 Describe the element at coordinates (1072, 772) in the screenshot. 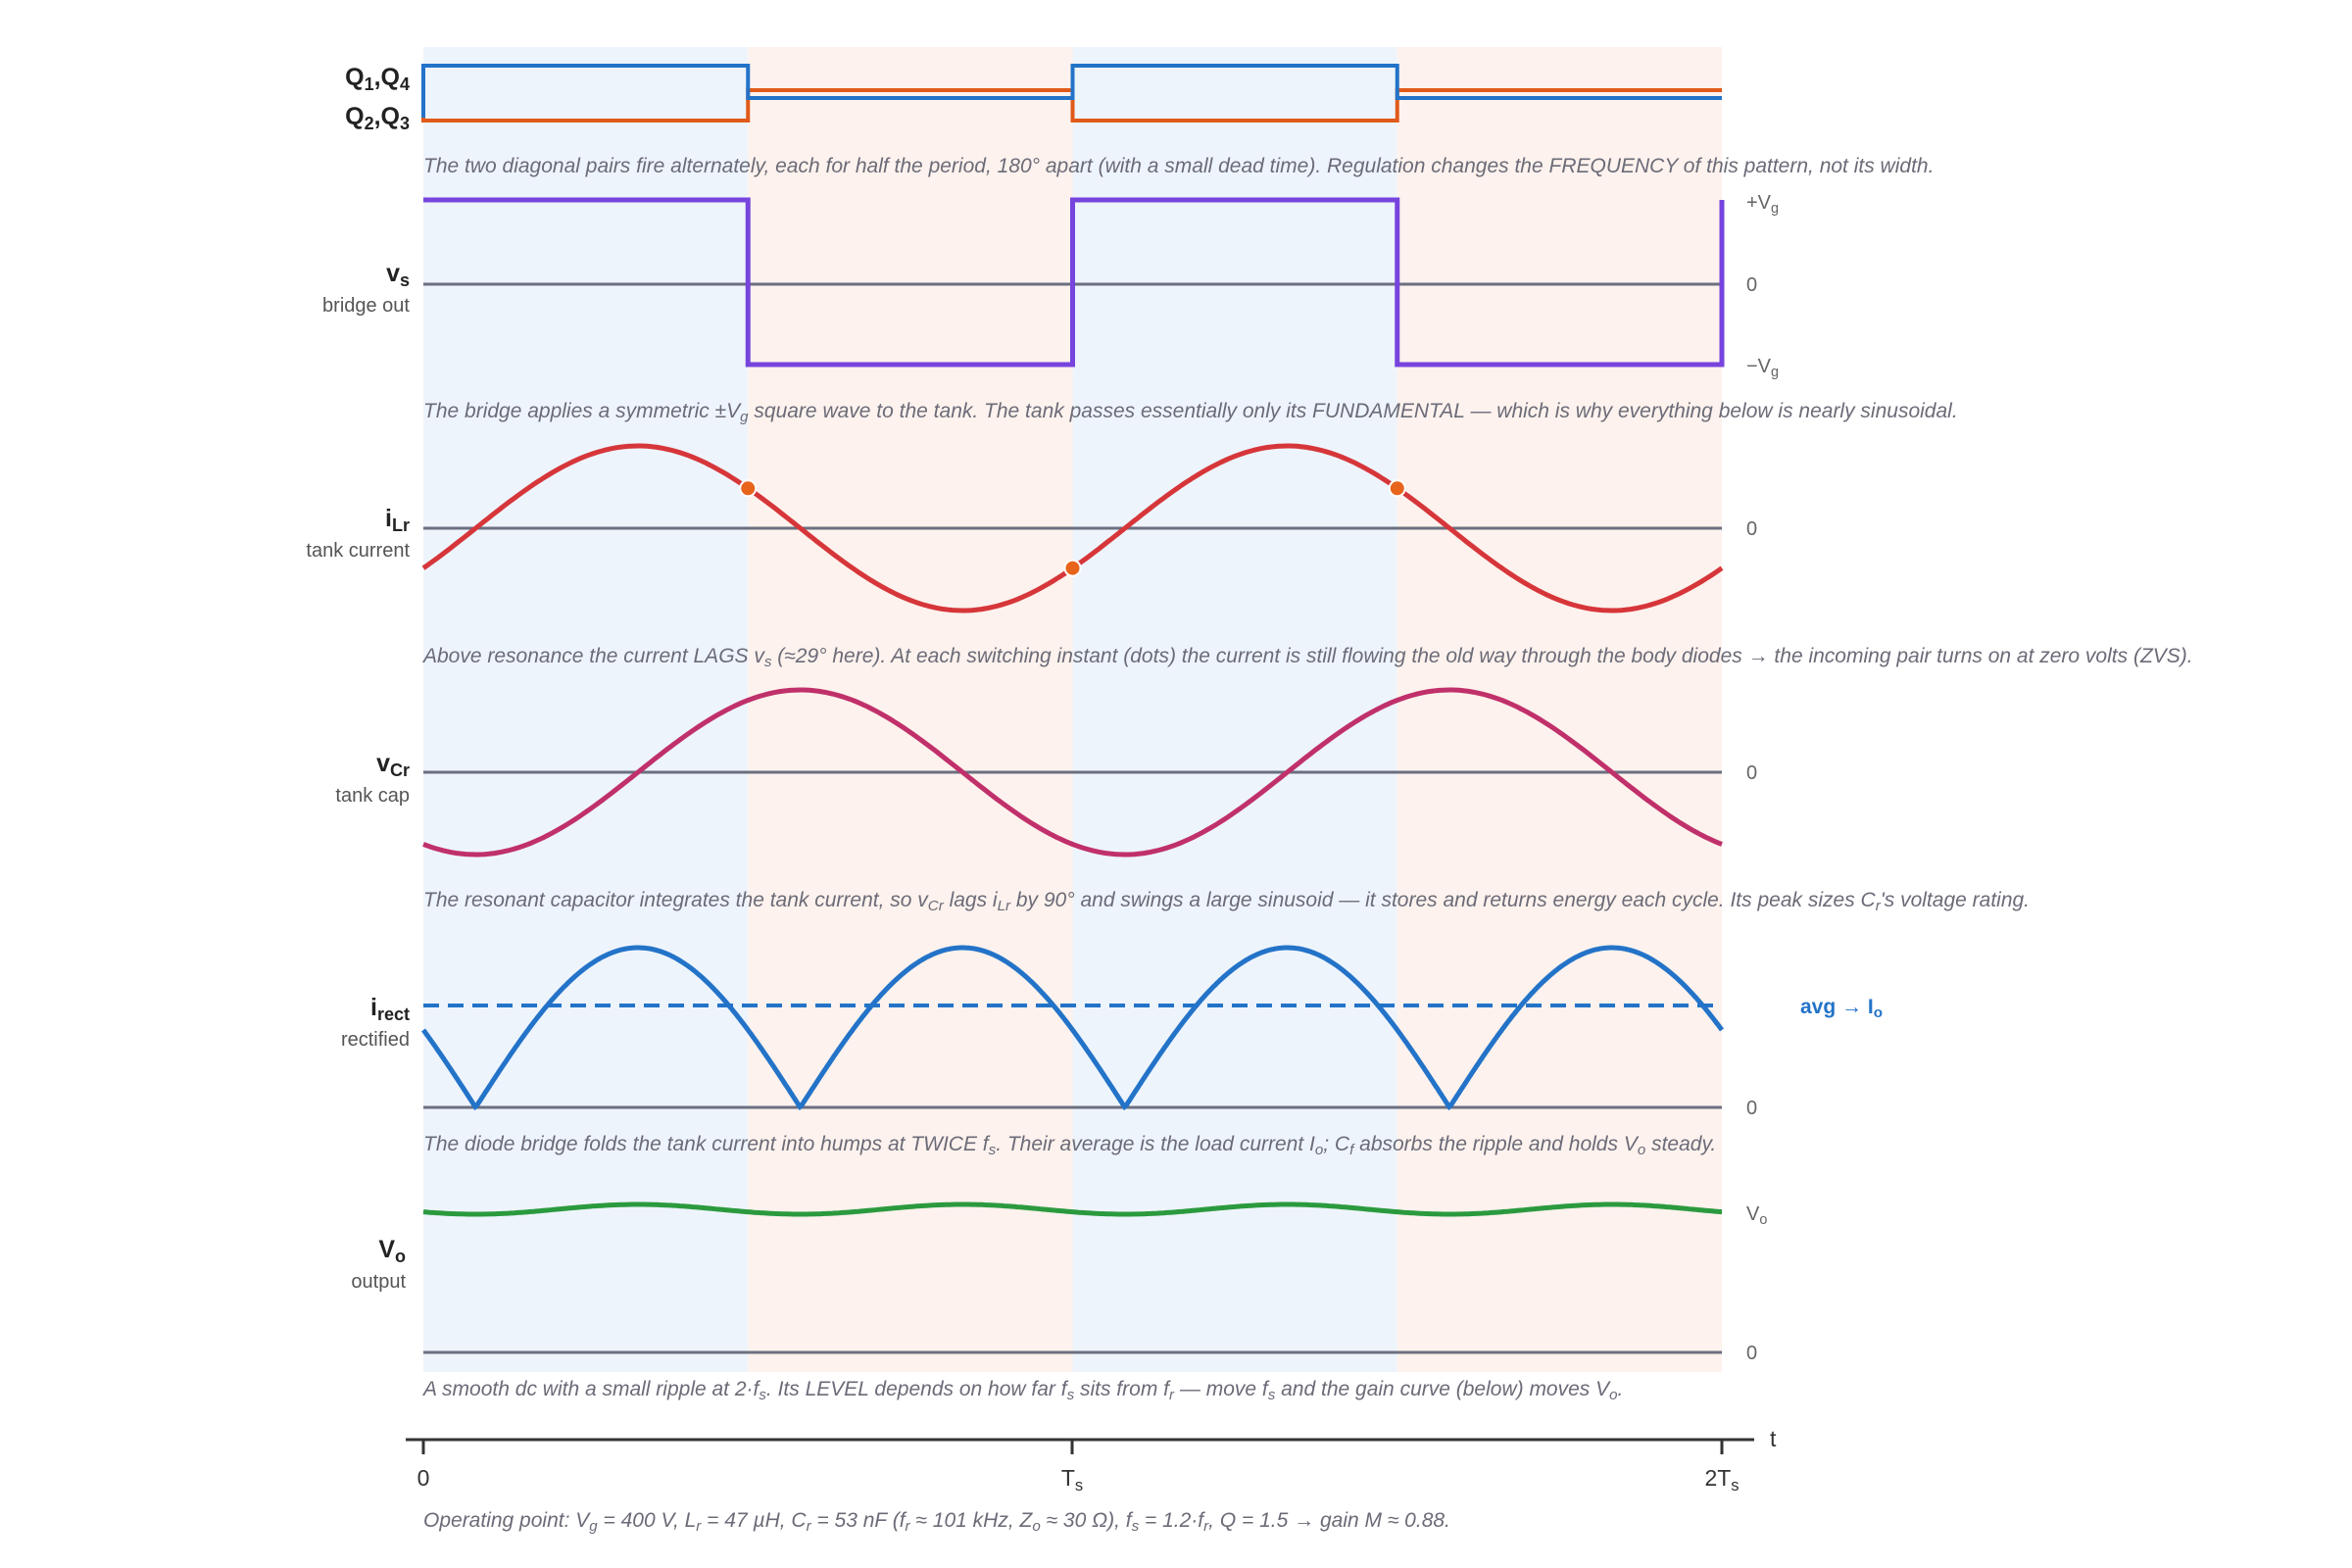

I see `vcr-tank-cap-trace` at that location.